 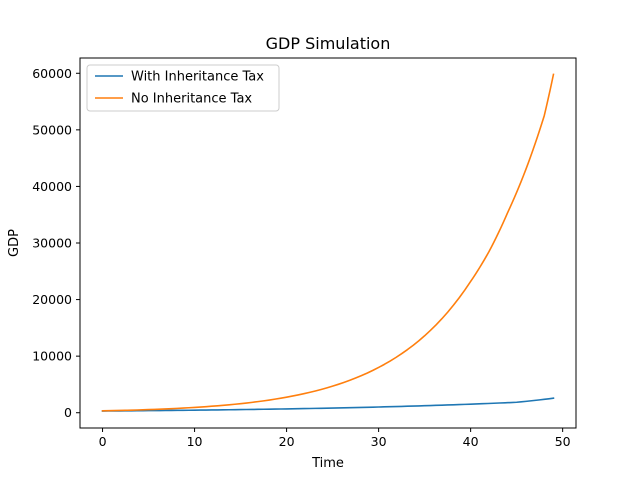 What do you see at coordinates (328, 43) in the screenshot?
I see `chart-title: GDP Simulation` at bounding box center [328, 43].